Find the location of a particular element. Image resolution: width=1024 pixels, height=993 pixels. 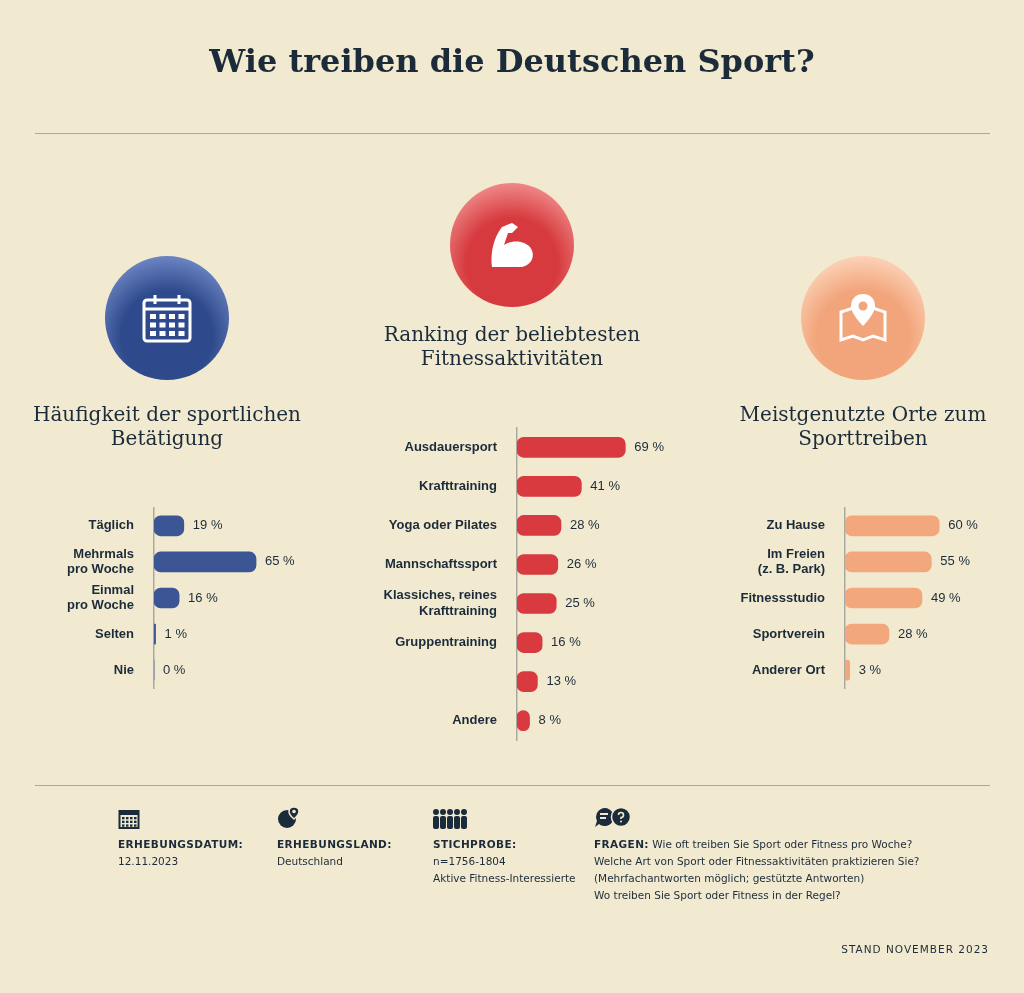

y-tick-label: Mannschaftssport is located at coordinates (441, 564).